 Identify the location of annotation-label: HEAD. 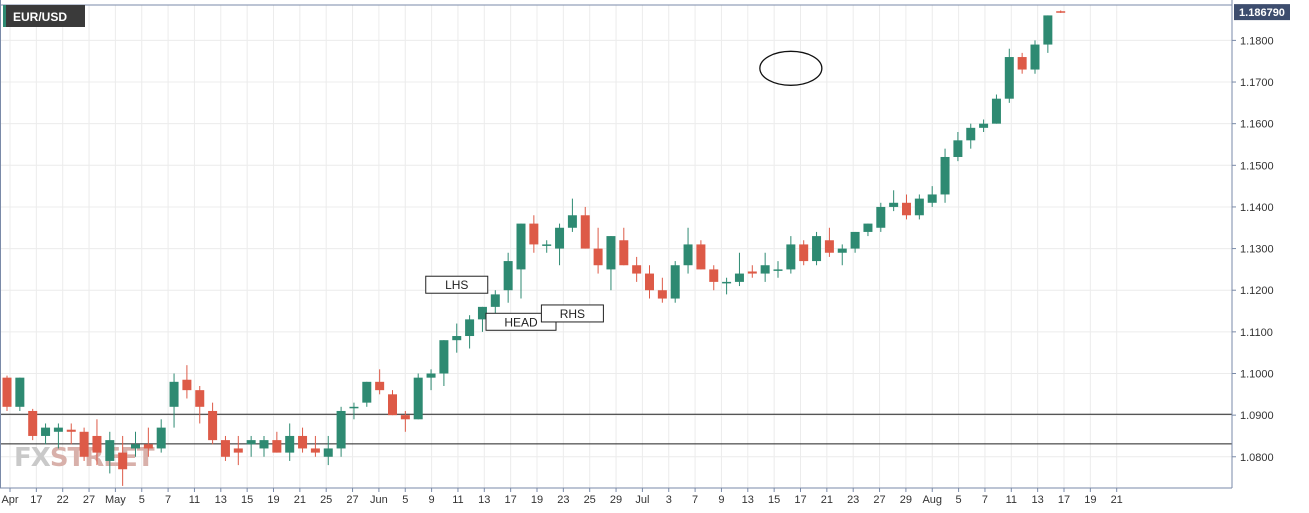
(521, 322).